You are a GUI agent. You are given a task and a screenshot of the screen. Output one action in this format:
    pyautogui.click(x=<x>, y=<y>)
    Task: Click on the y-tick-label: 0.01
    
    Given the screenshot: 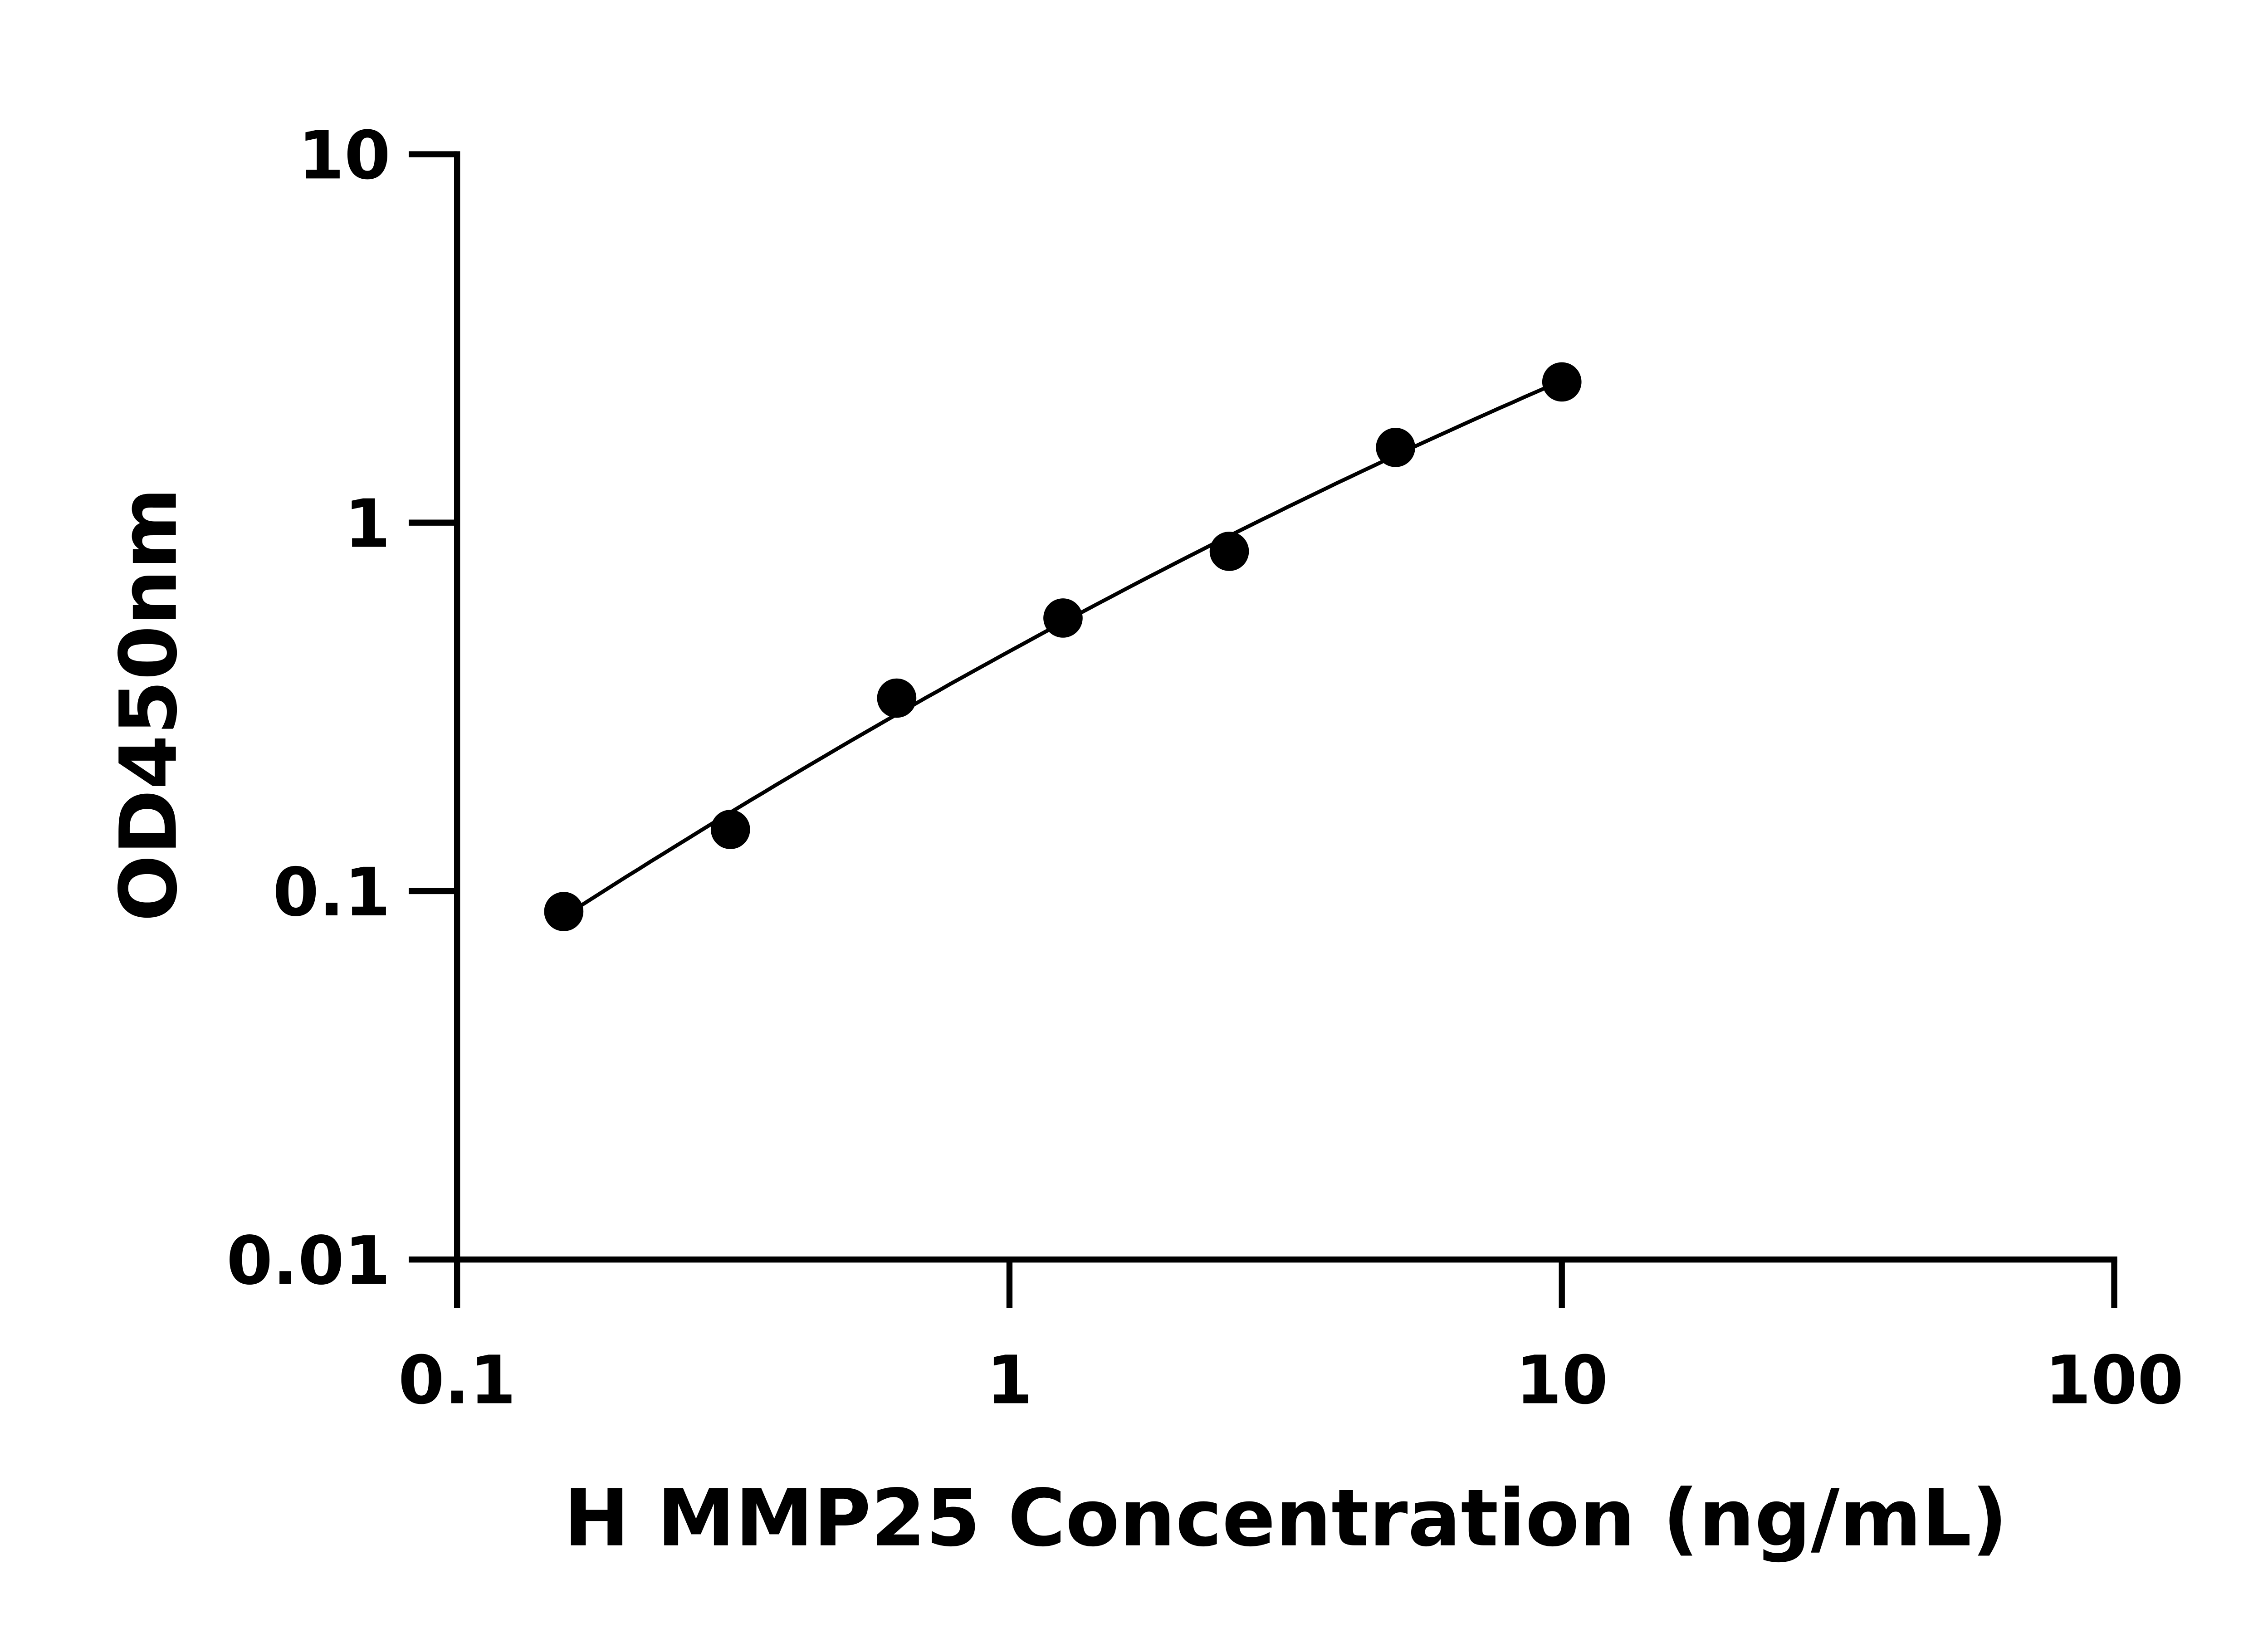 What is the action you would take?
    pyautogui.click(x=309, y=1261)
    